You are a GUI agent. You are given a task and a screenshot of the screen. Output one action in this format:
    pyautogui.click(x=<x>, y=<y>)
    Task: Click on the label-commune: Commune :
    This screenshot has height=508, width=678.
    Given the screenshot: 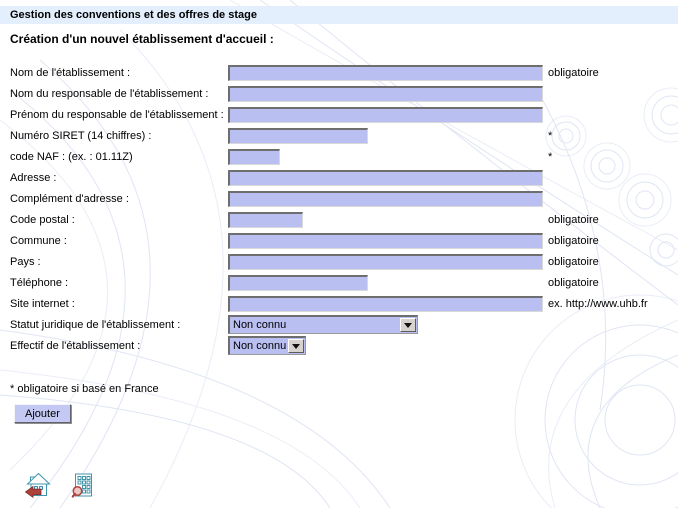 What is the action you would take?
    pyautogui.click(x=38, y=240)
    